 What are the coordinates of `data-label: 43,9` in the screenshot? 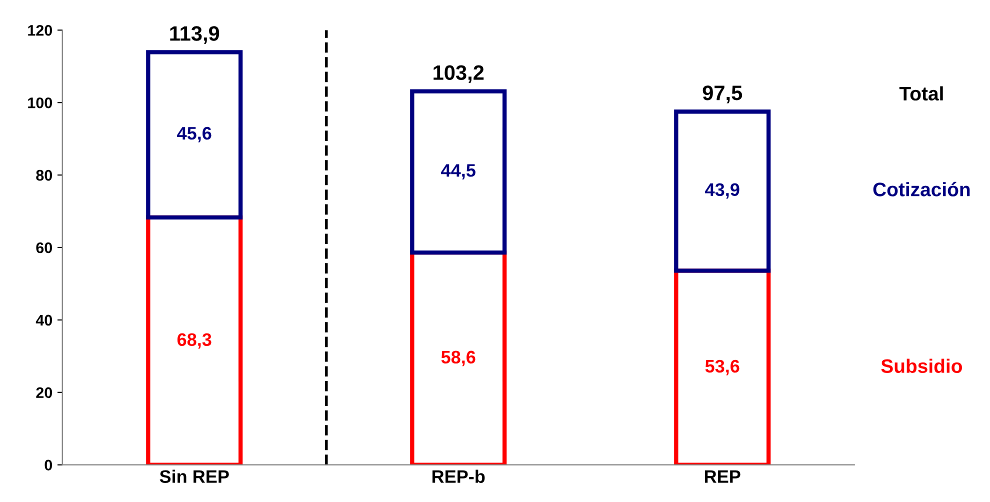 It's located at (722, 191).